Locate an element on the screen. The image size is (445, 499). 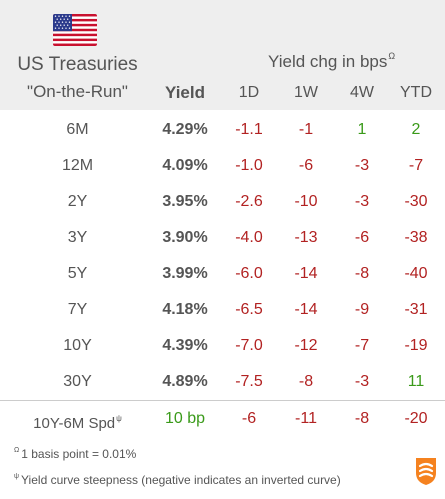
change-4w: 1 is located at coordinates (362, 129).